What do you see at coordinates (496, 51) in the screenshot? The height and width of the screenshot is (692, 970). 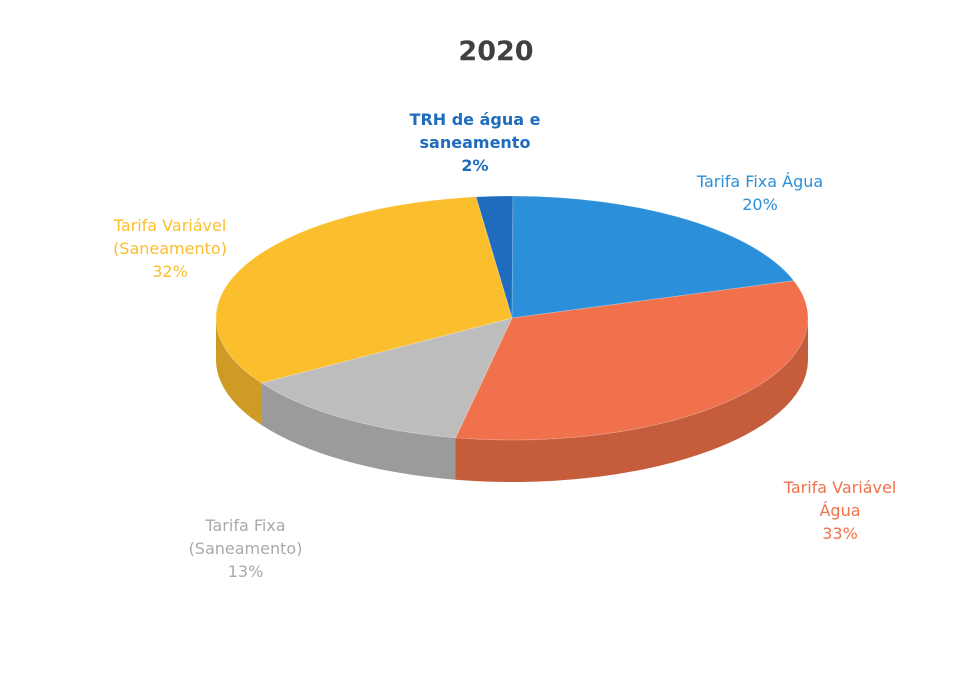 I see `chart-title: 2020` at bounding box center [496, 51].